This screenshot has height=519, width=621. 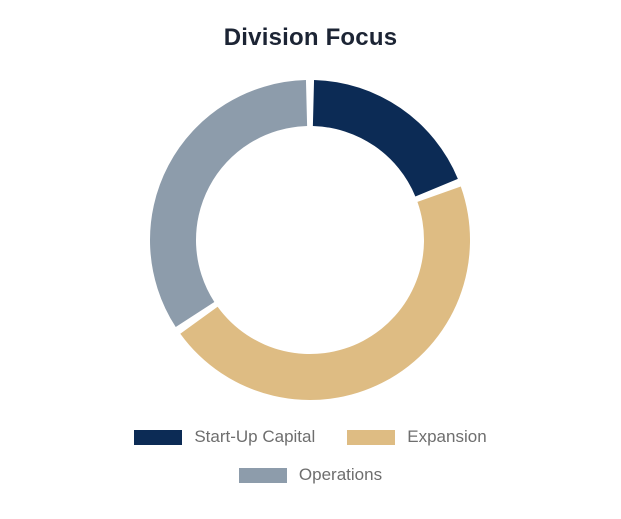 What do you see at coordinates (262, 475) in the screenshot?
I see `legend-swatch-operations` at bounding box center [262, 475].